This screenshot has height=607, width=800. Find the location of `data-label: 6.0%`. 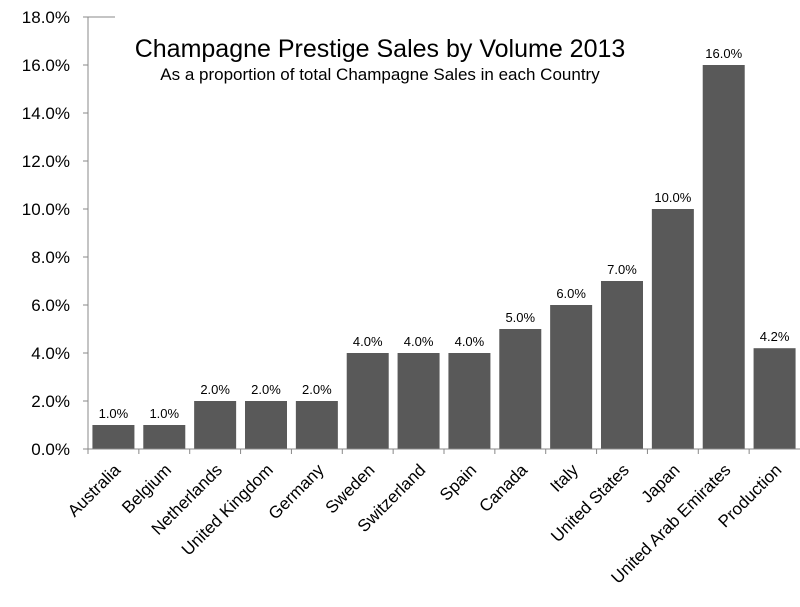

data-label: 6.0% is located at coordinates (571, 293).